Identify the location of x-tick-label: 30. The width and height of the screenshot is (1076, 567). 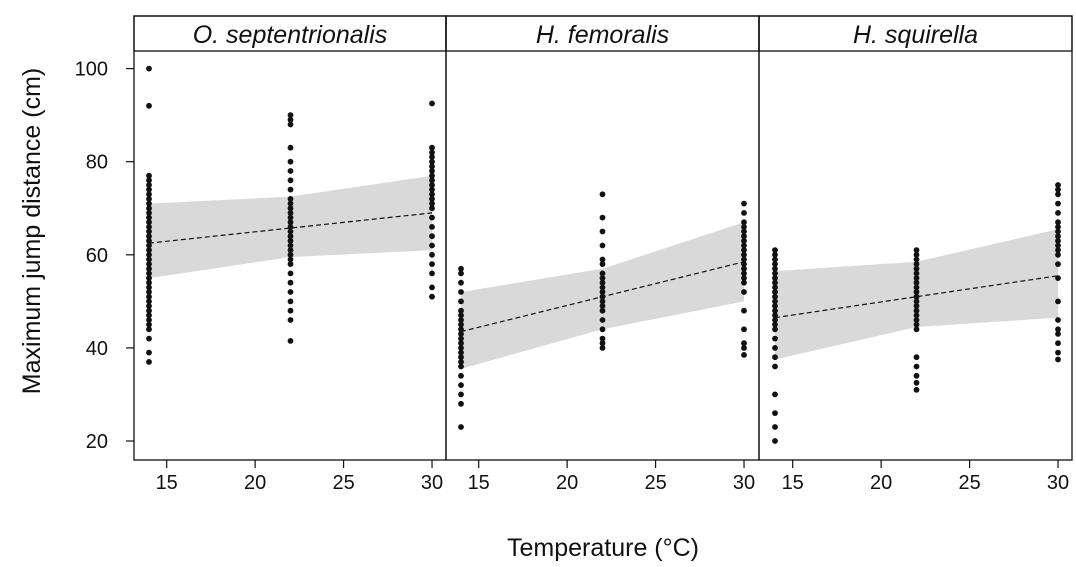
(744, 483).